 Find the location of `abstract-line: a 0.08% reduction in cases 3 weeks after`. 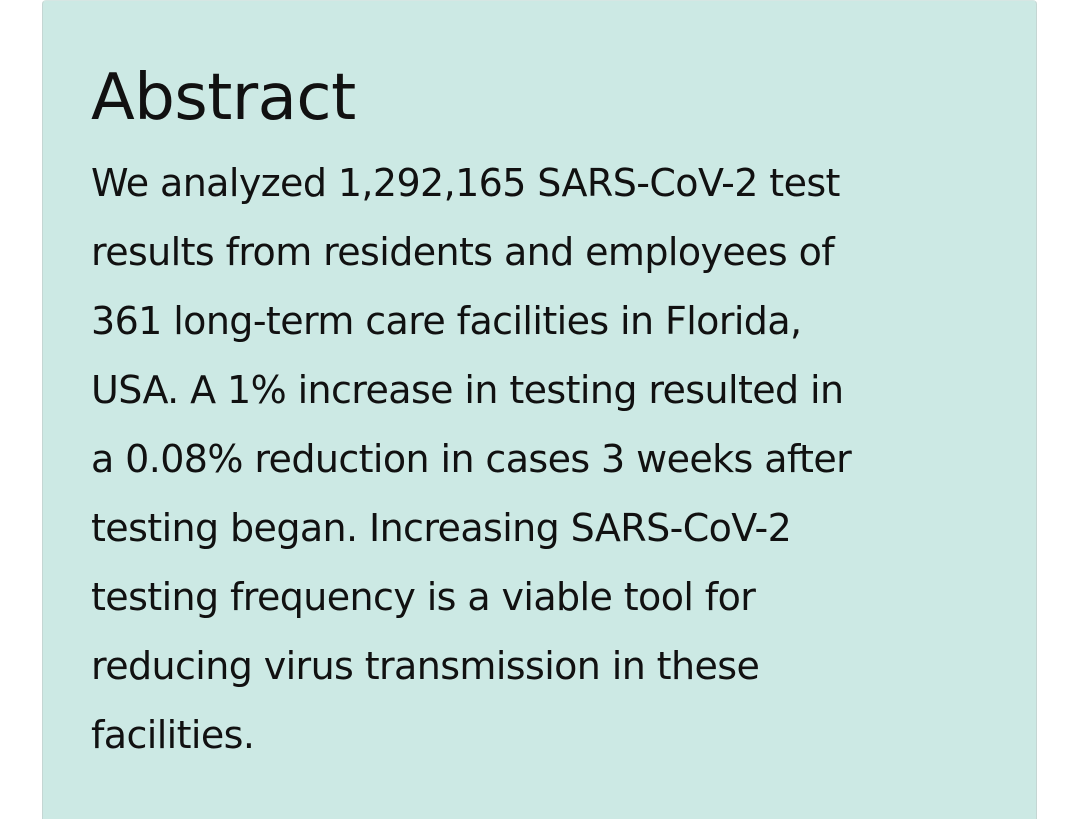

abstract-line: a 0.08% reduction in cases 3 weeks after is located at coordinates (471, 459).